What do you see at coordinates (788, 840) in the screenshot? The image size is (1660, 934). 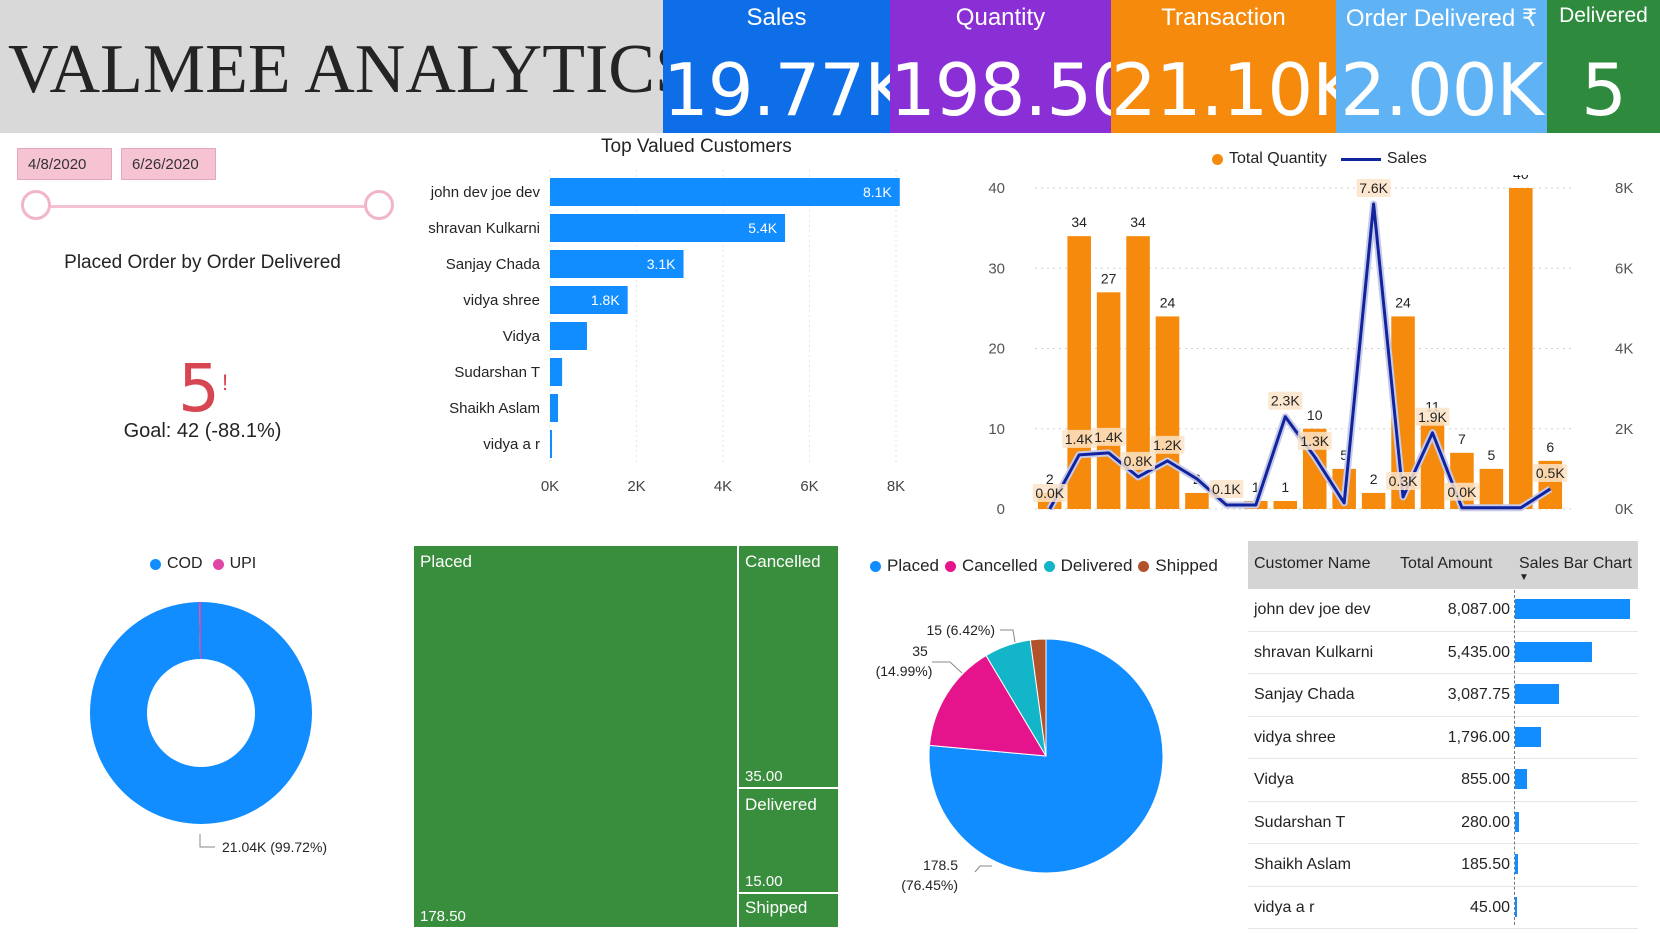 I see `treemap-tile-delivered: Delivered 15.00` at bounding box center [788, 840].